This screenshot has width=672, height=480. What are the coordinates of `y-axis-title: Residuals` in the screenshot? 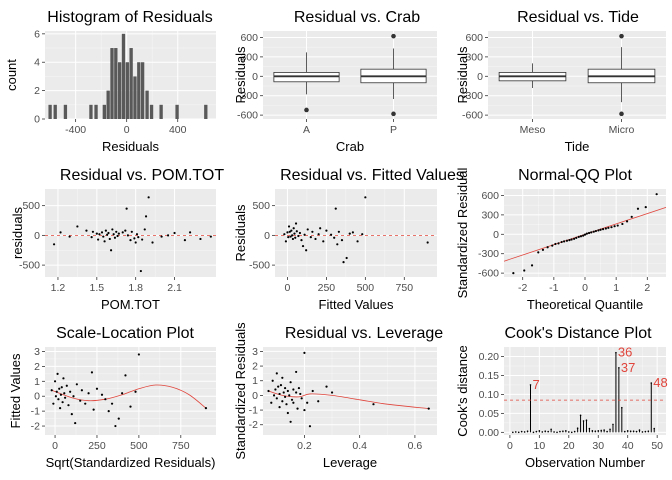 It's located at (462, 75).